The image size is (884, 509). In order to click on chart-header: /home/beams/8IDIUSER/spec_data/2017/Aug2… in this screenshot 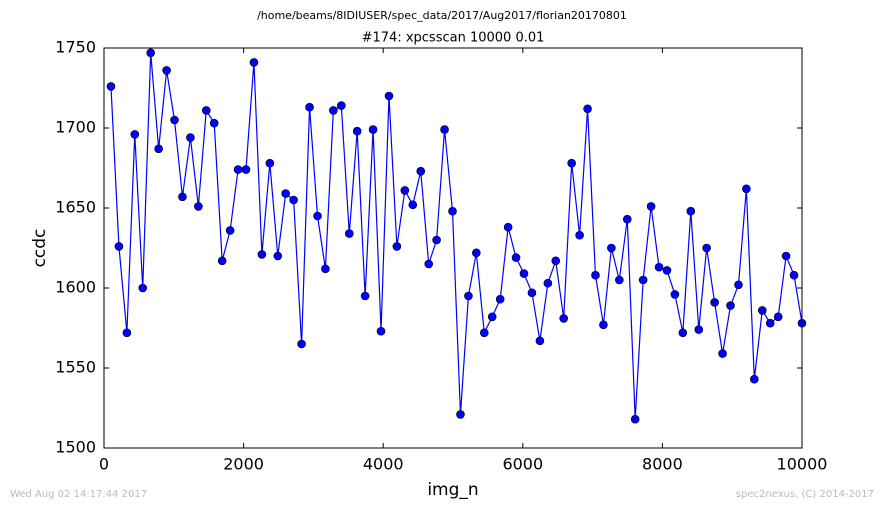, I will do `click(442, 15)`.